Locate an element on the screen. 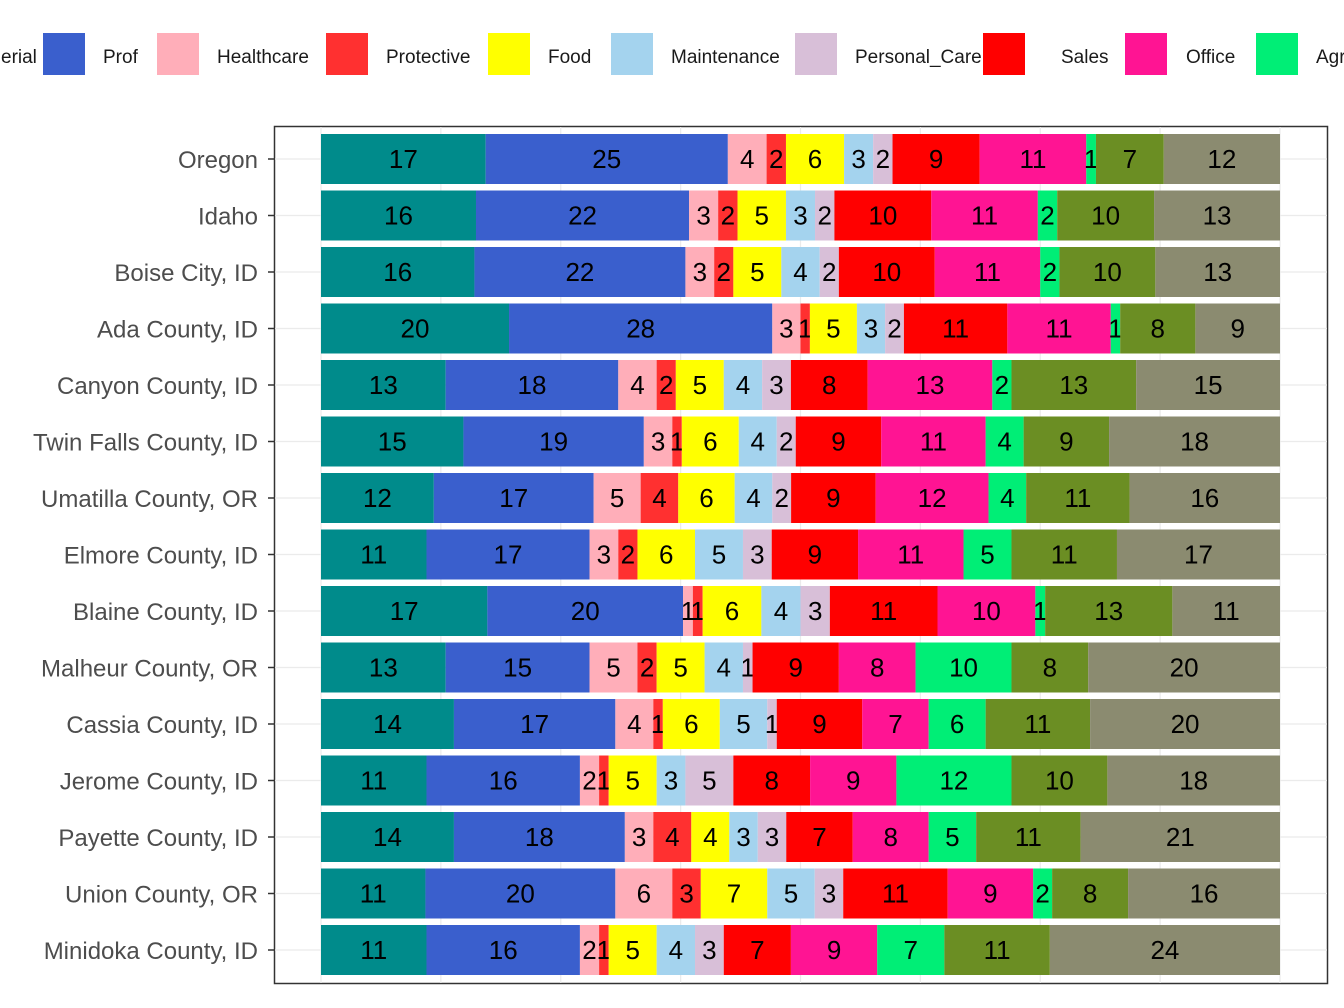 Image resolution: width=1344 pixels, height=1008 pixels. y-tick-label: Twin Falls County, ID is located at coordinates (145, 443).